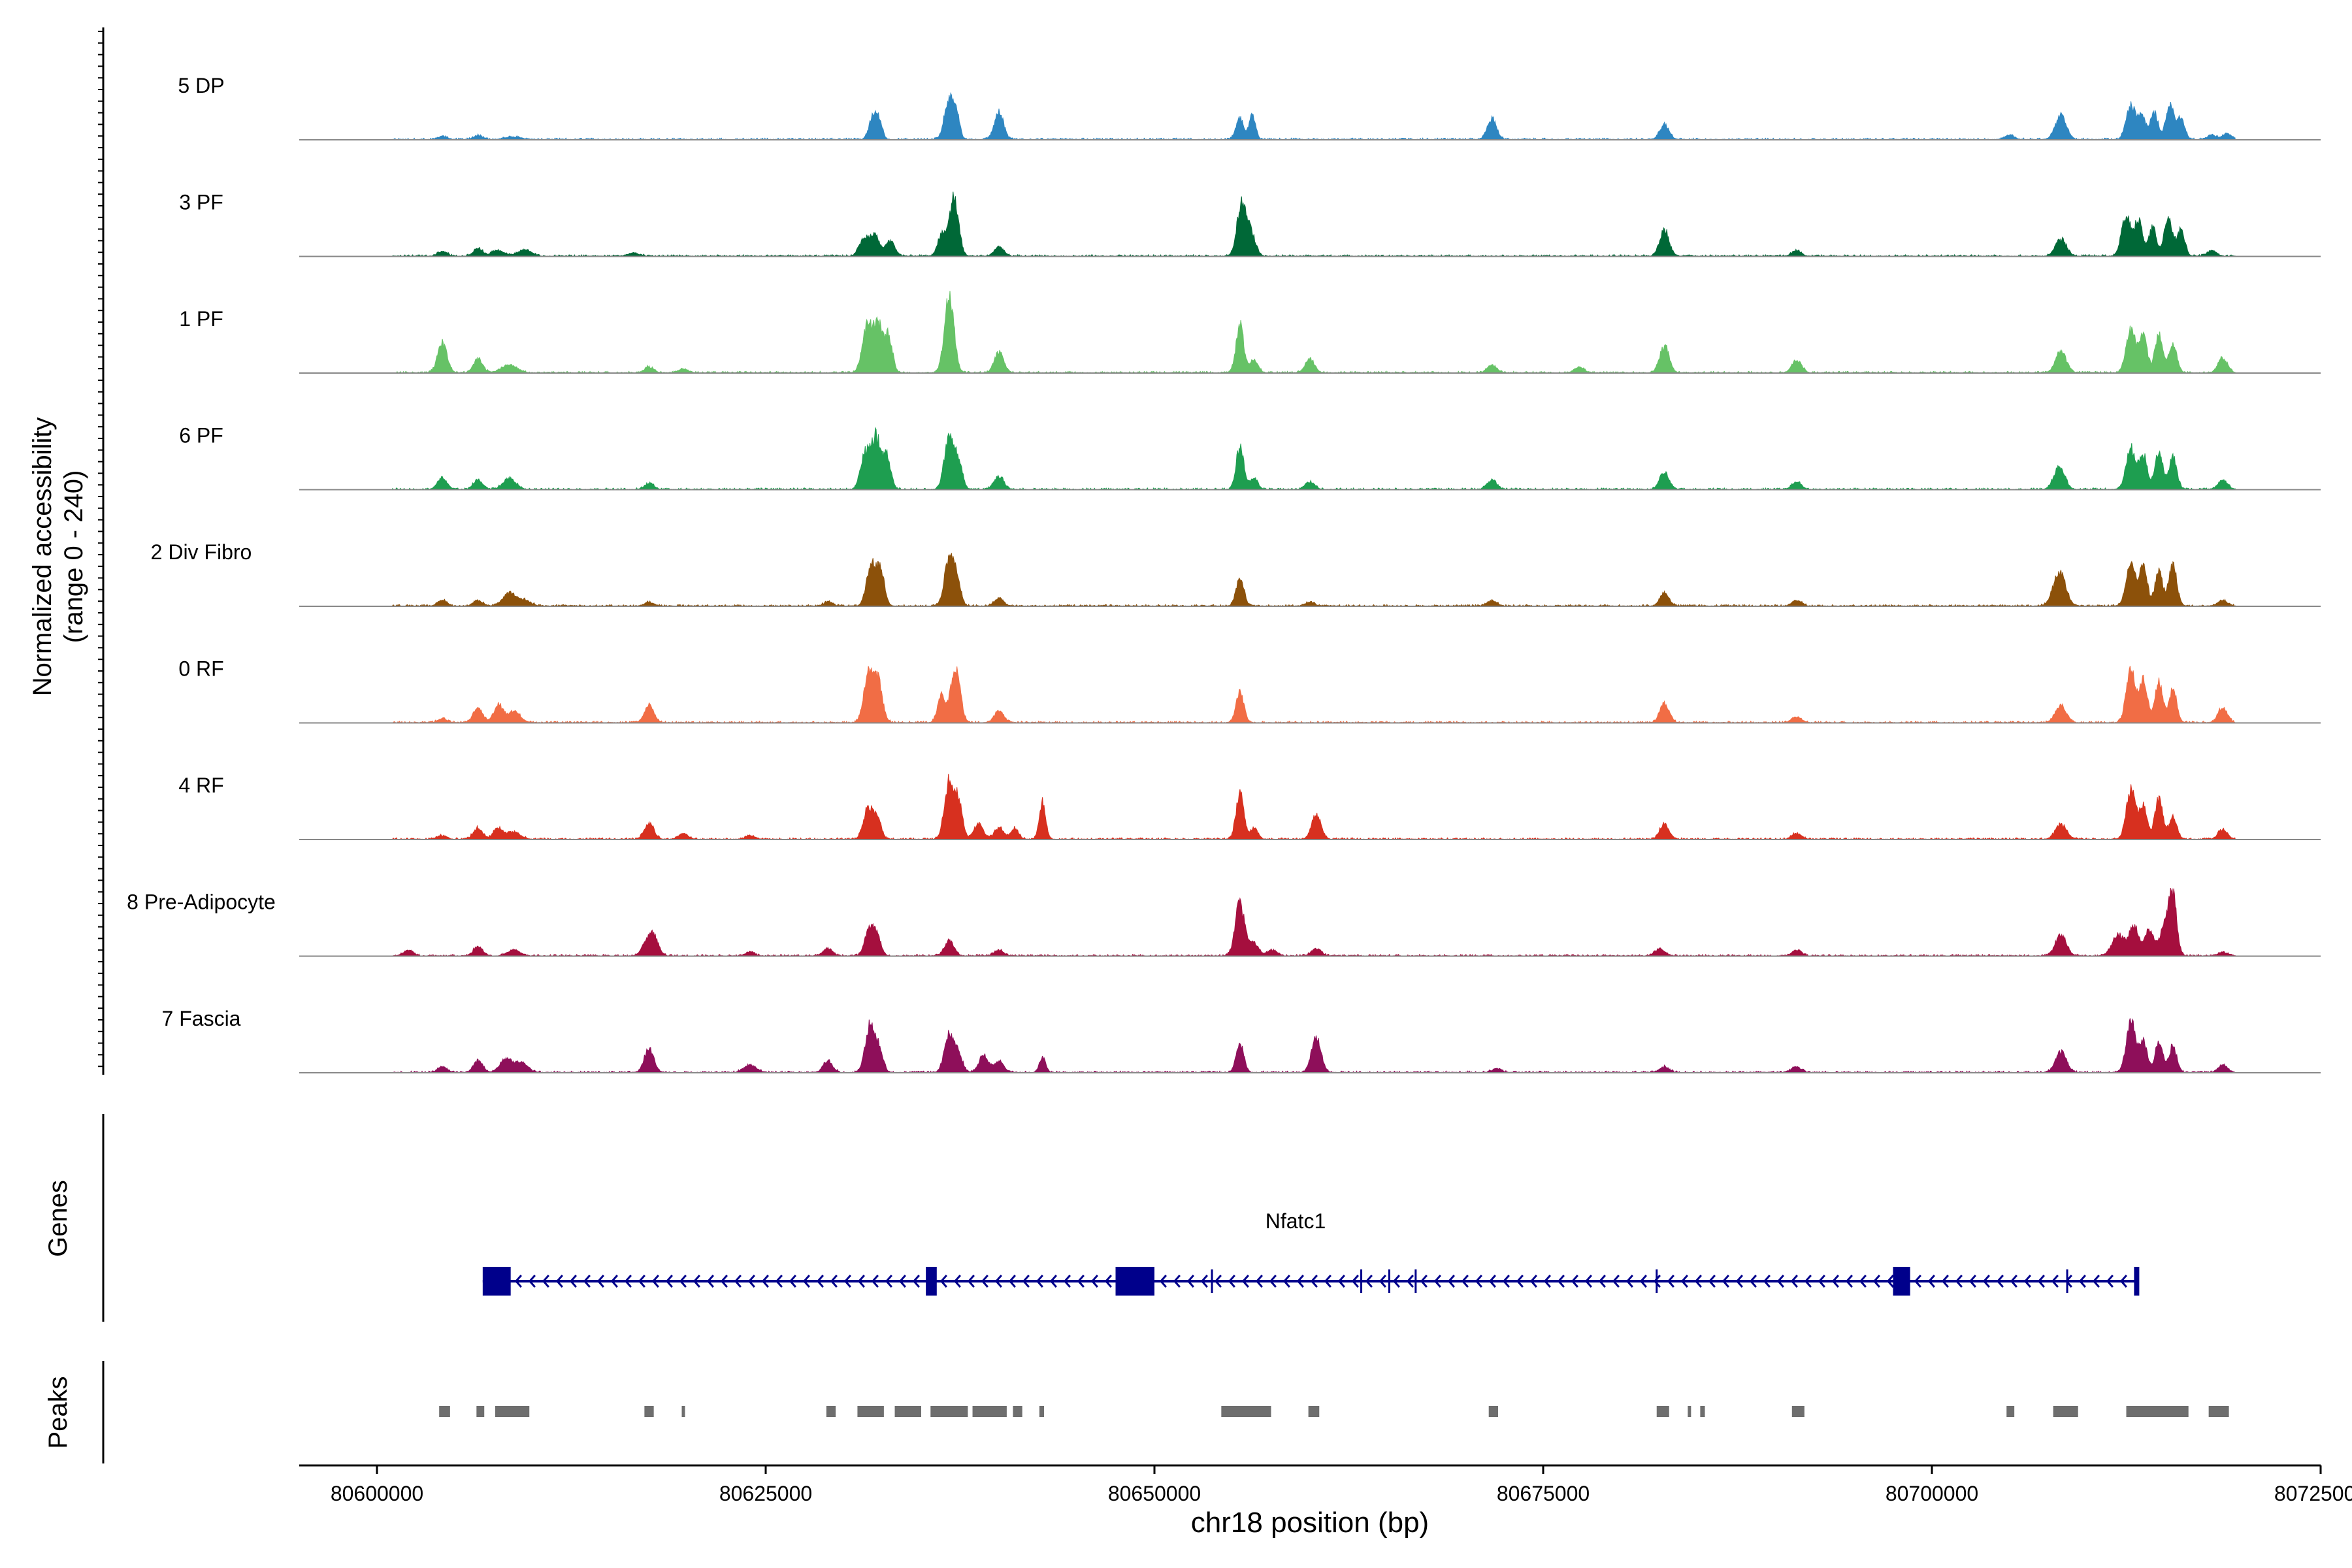 This screenshot has height=1568, width=2352. I want to click on x-tick-label: 80600000, so click(377, 1493).